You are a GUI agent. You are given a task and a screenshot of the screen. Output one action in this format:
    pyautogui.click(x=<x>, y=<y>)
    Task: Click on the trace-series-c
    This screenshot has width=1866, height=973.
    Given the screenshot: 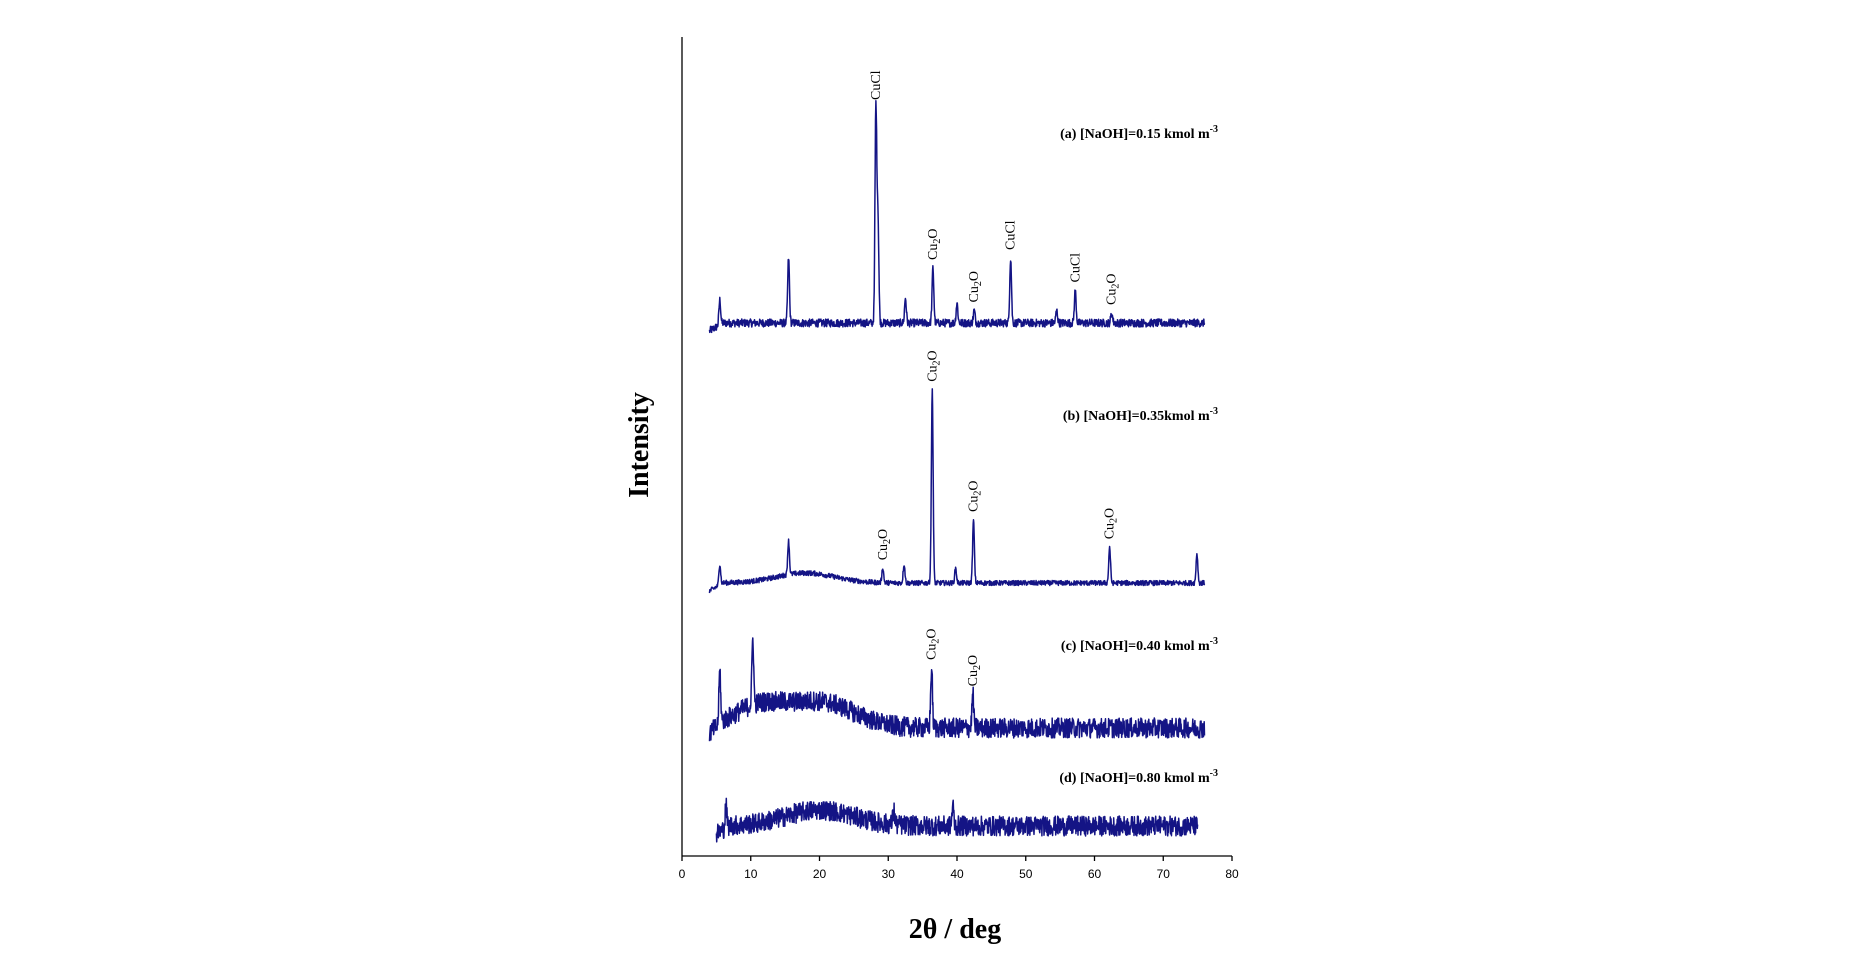 What is the action you would take?
    pyautogui.click(x=957, y=689)
    